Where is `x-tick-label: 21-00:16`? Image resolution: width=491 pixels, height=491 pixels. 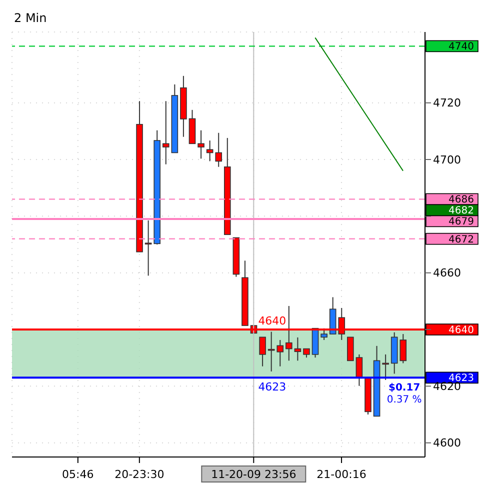 x-tick-label: 21-00:16 is located at coordinates (341, 474).